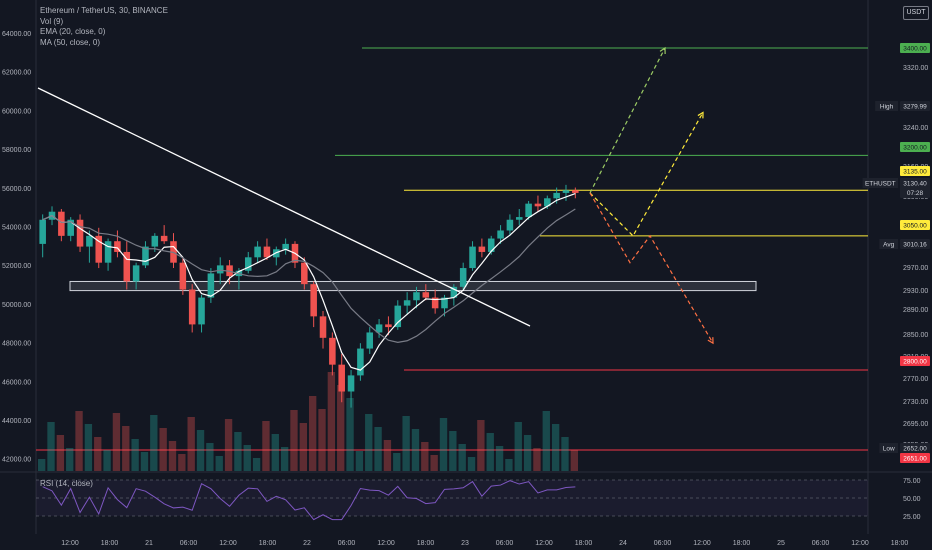 The width and height of the screenshot is (932, 550). What do you see at coordinates (915, 379) in the screenshot?
I see `right-axis-tick: 2770.00` at bounding box center [915, 379].